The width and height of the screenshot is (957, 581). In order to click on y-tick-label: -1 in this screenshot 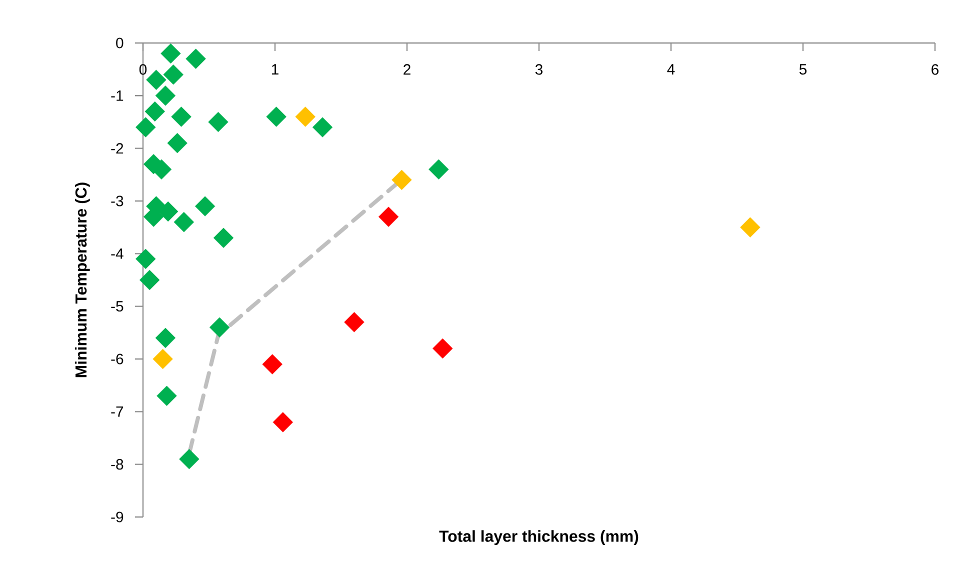, I will do `click(117, 95)`.